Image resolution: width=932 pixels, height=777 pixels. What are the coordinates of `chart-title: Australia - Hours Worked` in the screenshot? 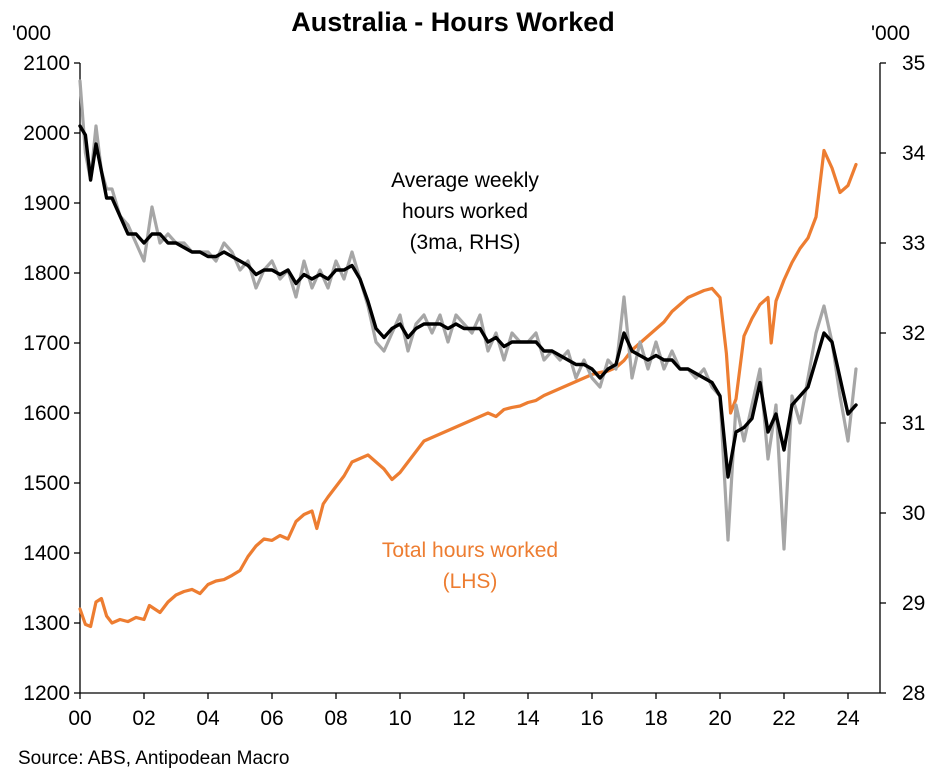 It's located at (453, 22).